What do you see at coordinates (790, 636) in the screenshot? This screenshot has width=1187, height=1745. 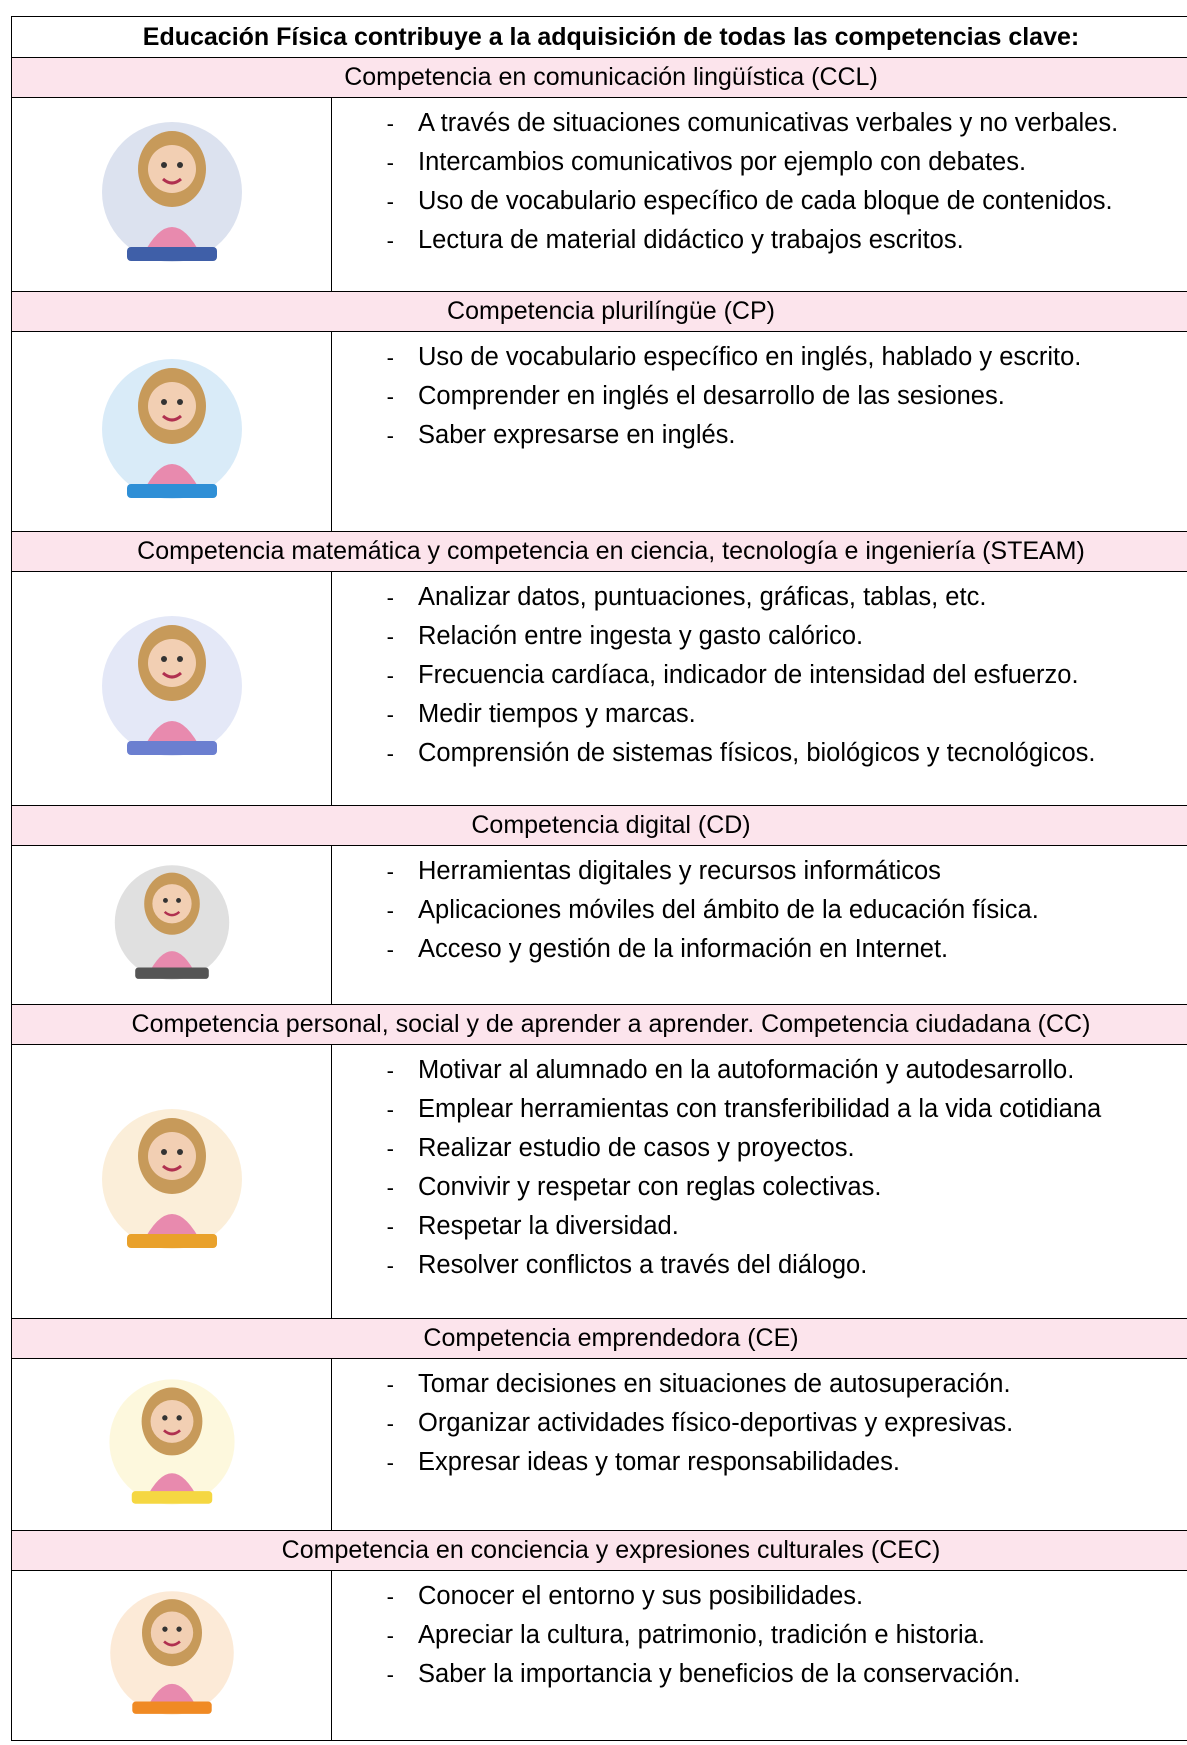 I see `item-text: Relación entre ingesta y gasto calórico.` at bounding box center [790, 636].